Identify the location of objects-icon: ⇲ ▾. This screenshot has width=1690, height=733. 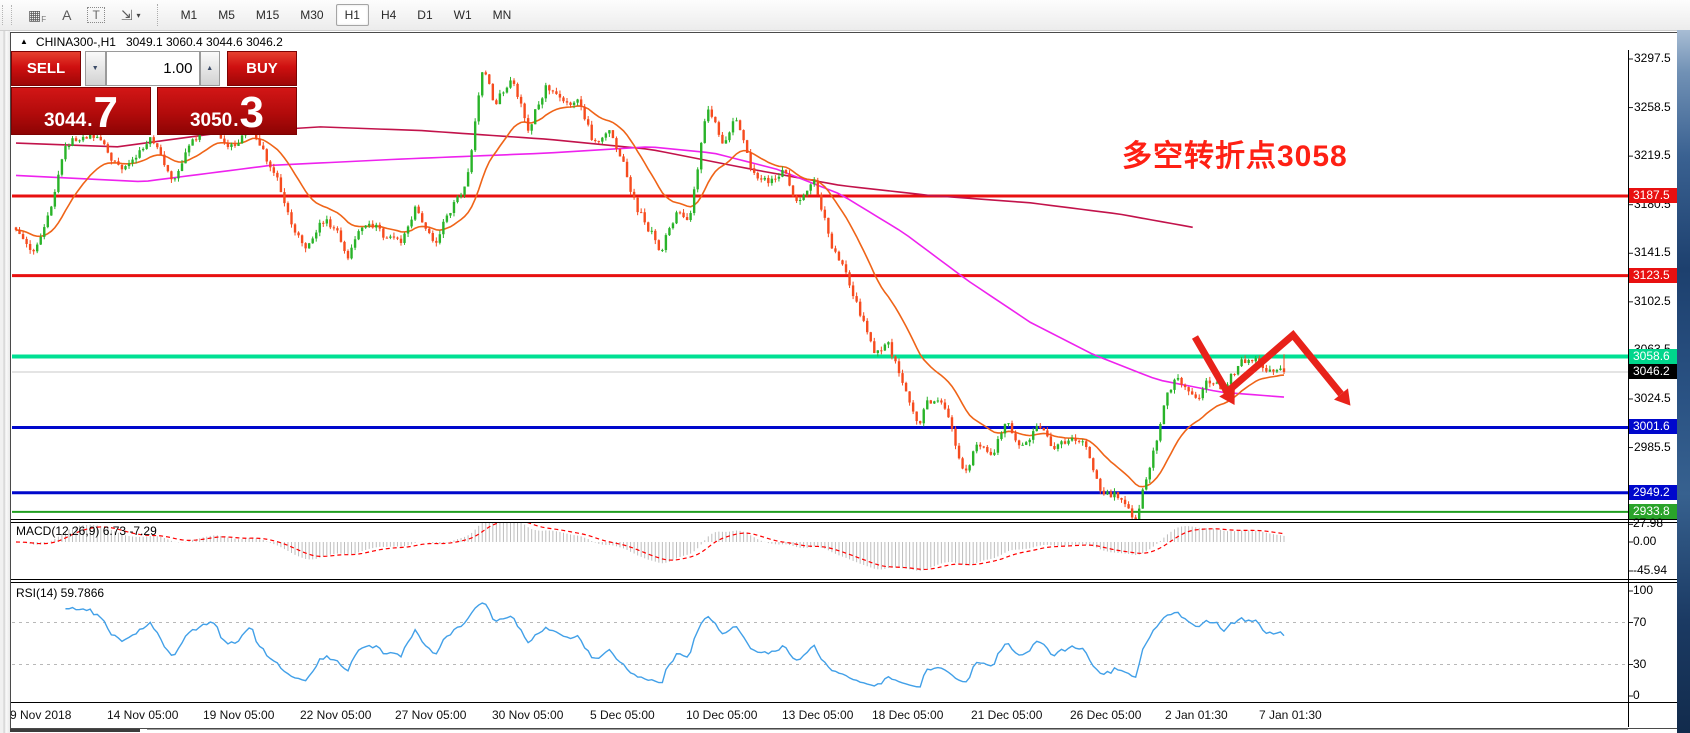
(131, 15).